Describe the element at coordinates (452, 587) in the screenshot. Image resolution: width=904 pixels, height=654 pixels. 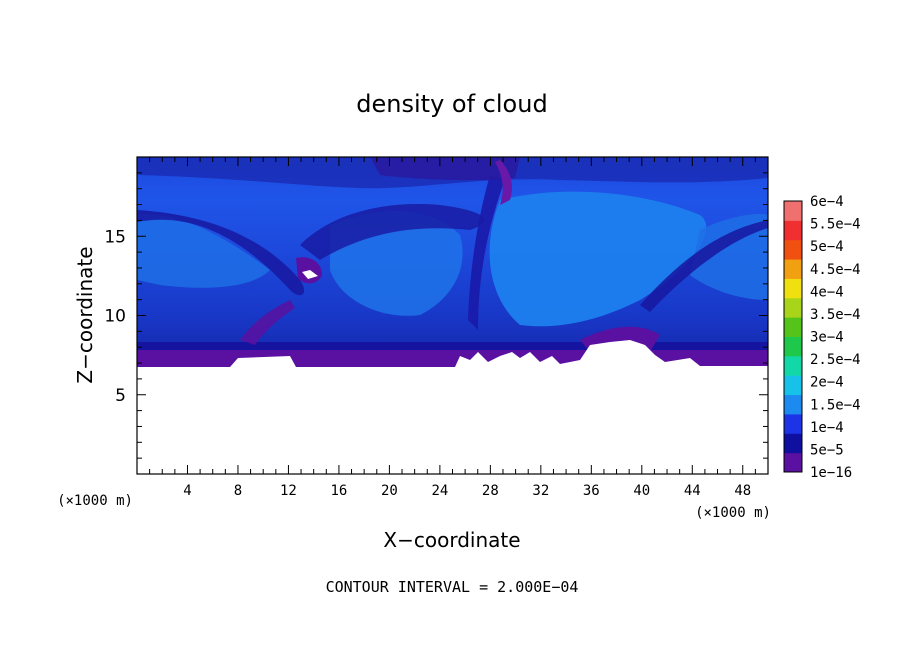
I see `contour-interval: CONTOUR INTERVAL = 2.000E−04` at that location.